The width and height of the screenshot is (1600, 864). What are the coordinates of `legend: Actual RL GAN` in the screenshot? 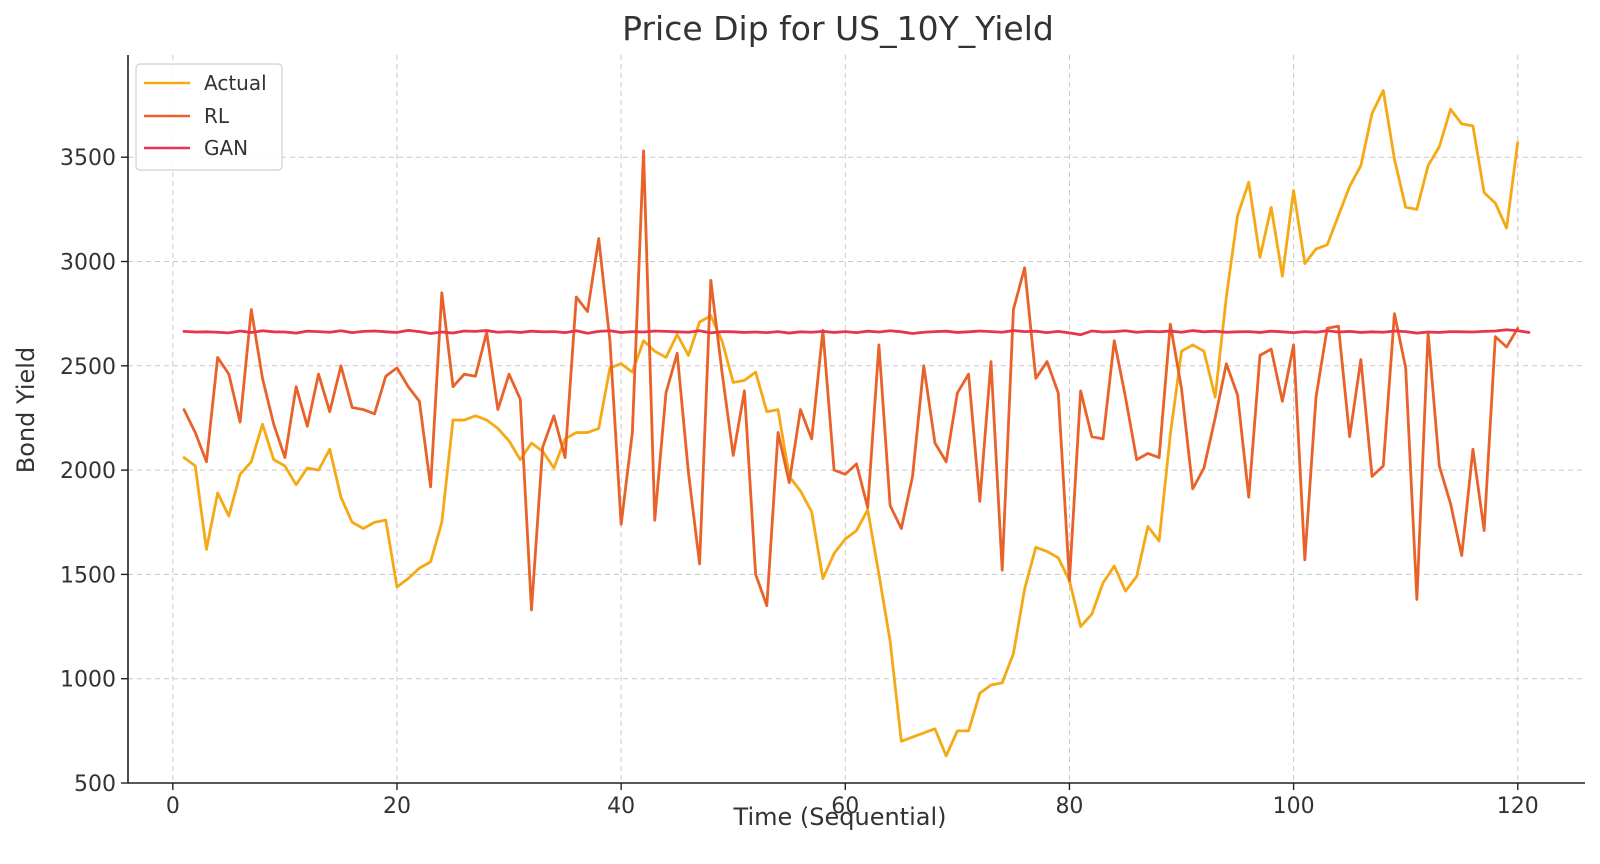 It's located at (209, 117).